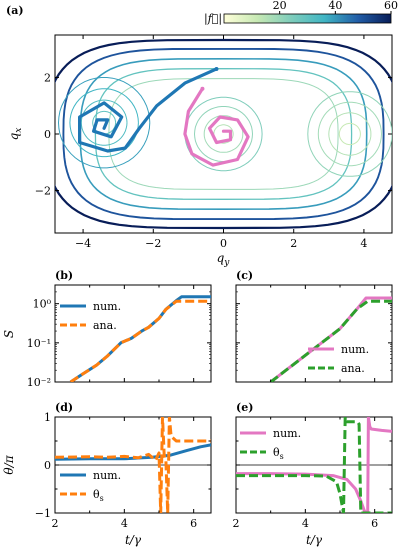  I want to click on x-tick-label: 2, so click(293, 243).